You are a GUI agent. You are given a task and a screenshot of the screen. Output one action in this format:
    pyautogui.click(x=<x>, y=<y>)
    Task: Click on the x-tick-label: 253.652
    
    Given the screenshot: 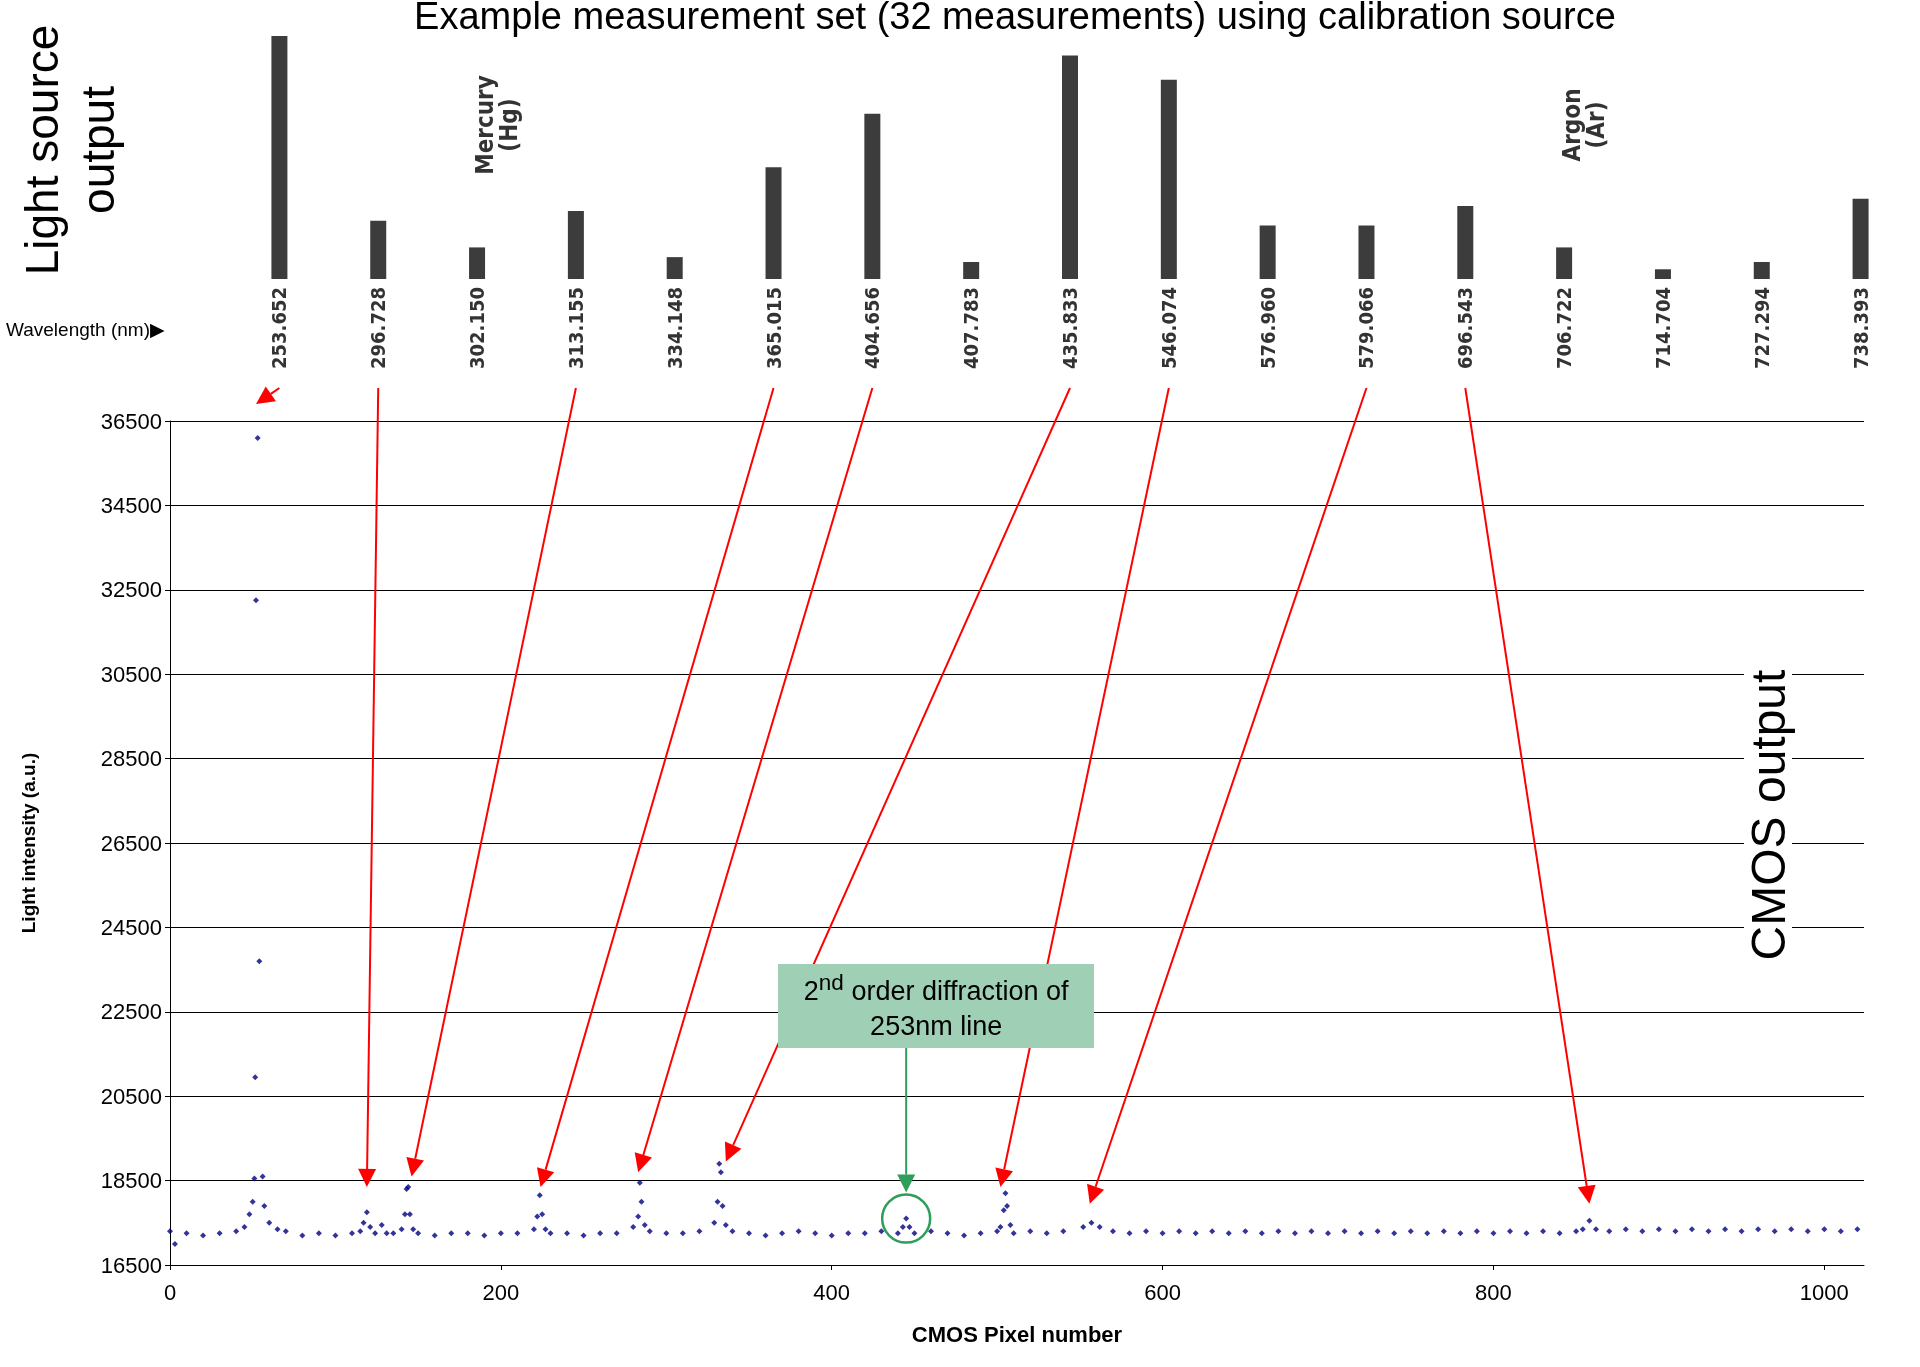 What is the action you would take?
    pyautogui.click(x=279, y=328)
    